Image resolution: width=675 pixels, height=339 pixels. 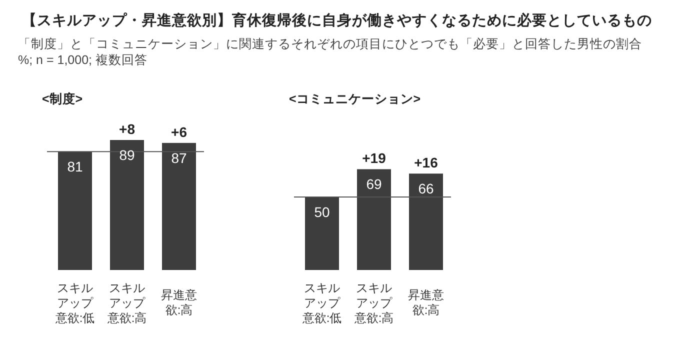 I want to click on data-label: 66, so click(x=426, y=188).